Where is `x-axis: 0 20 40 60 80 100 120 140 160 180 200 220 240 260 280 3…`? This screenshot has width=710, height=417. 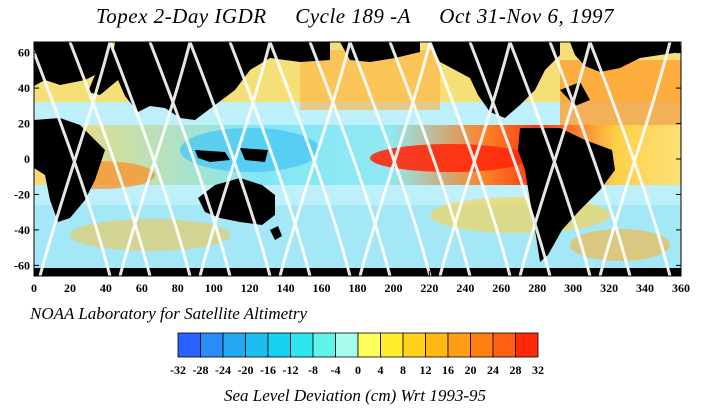
x-axis: 0 20 40 60 80 100 120 140 160 180 200 220 240 260 280 3… is located at coordinates (360, 283).